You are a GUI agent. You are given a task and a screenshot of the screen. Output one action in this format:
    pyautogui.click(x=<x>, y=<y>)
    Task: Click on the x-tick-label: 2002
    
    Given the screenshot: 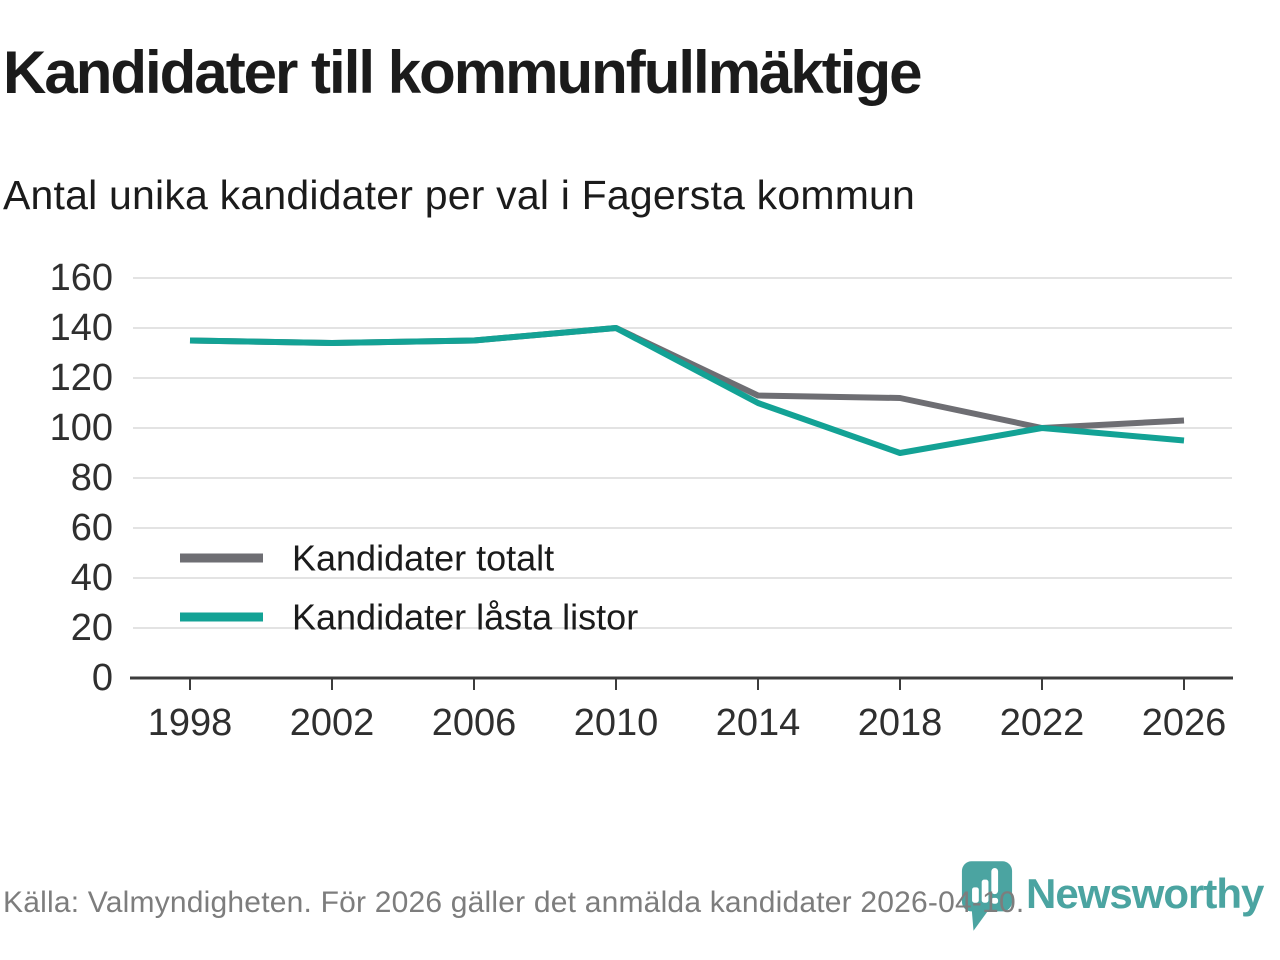 What is the action you would take?
    pyautogui.click(x=332, y=723)
    